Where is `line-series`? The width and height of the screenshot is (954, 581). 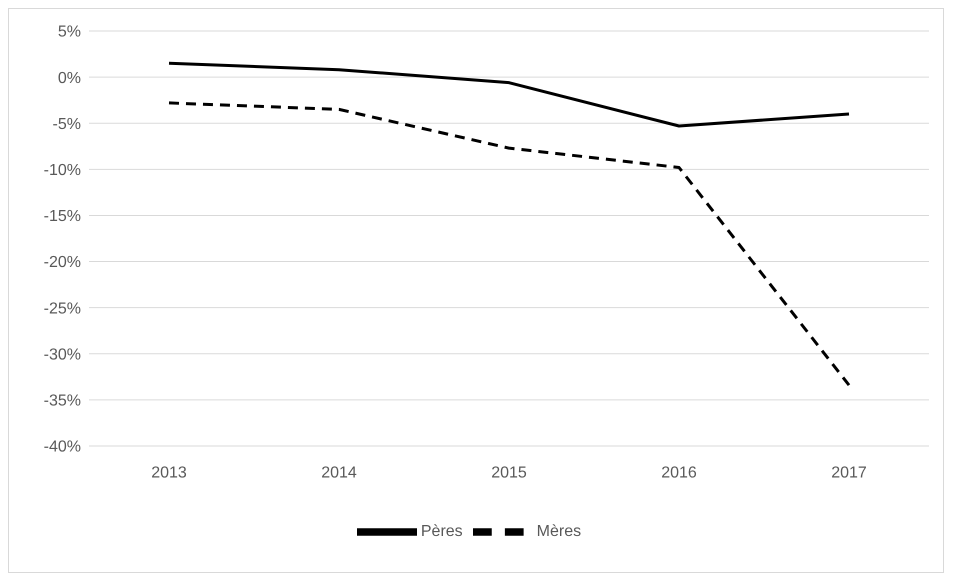 line-series is located at coordinates (509, 95).